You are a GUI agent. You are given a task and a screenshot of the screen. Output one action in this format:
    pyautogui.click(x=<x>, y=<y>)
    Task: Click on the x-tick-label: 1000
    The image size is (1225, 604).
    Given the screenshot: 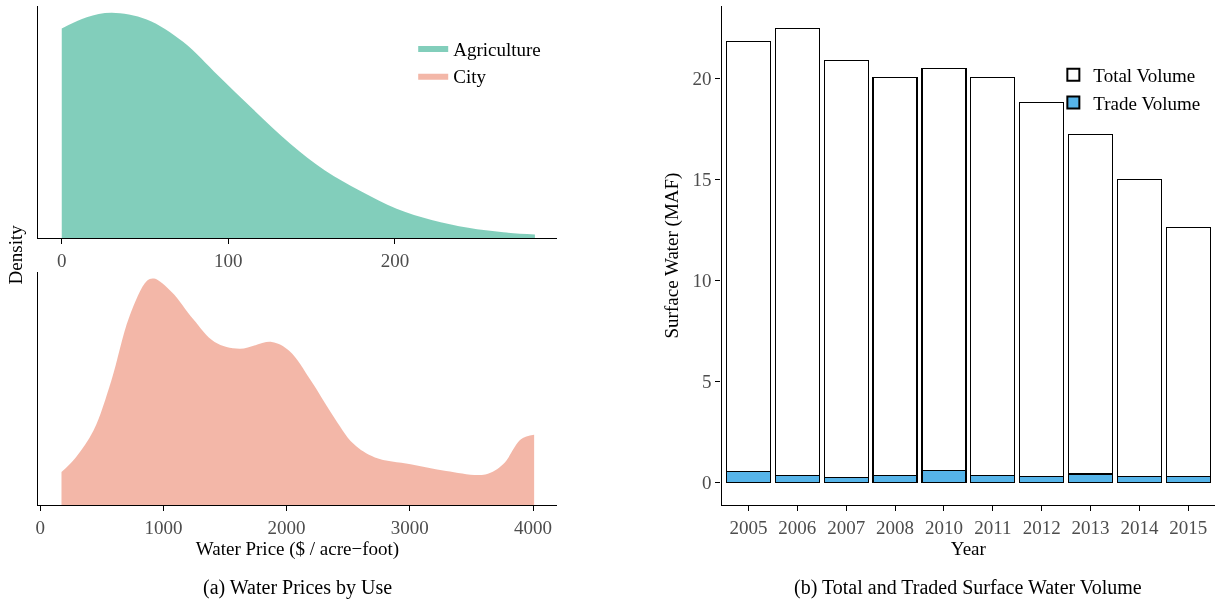 What is the action you would take?
    pyautogui.click(x=163, y=527)
    